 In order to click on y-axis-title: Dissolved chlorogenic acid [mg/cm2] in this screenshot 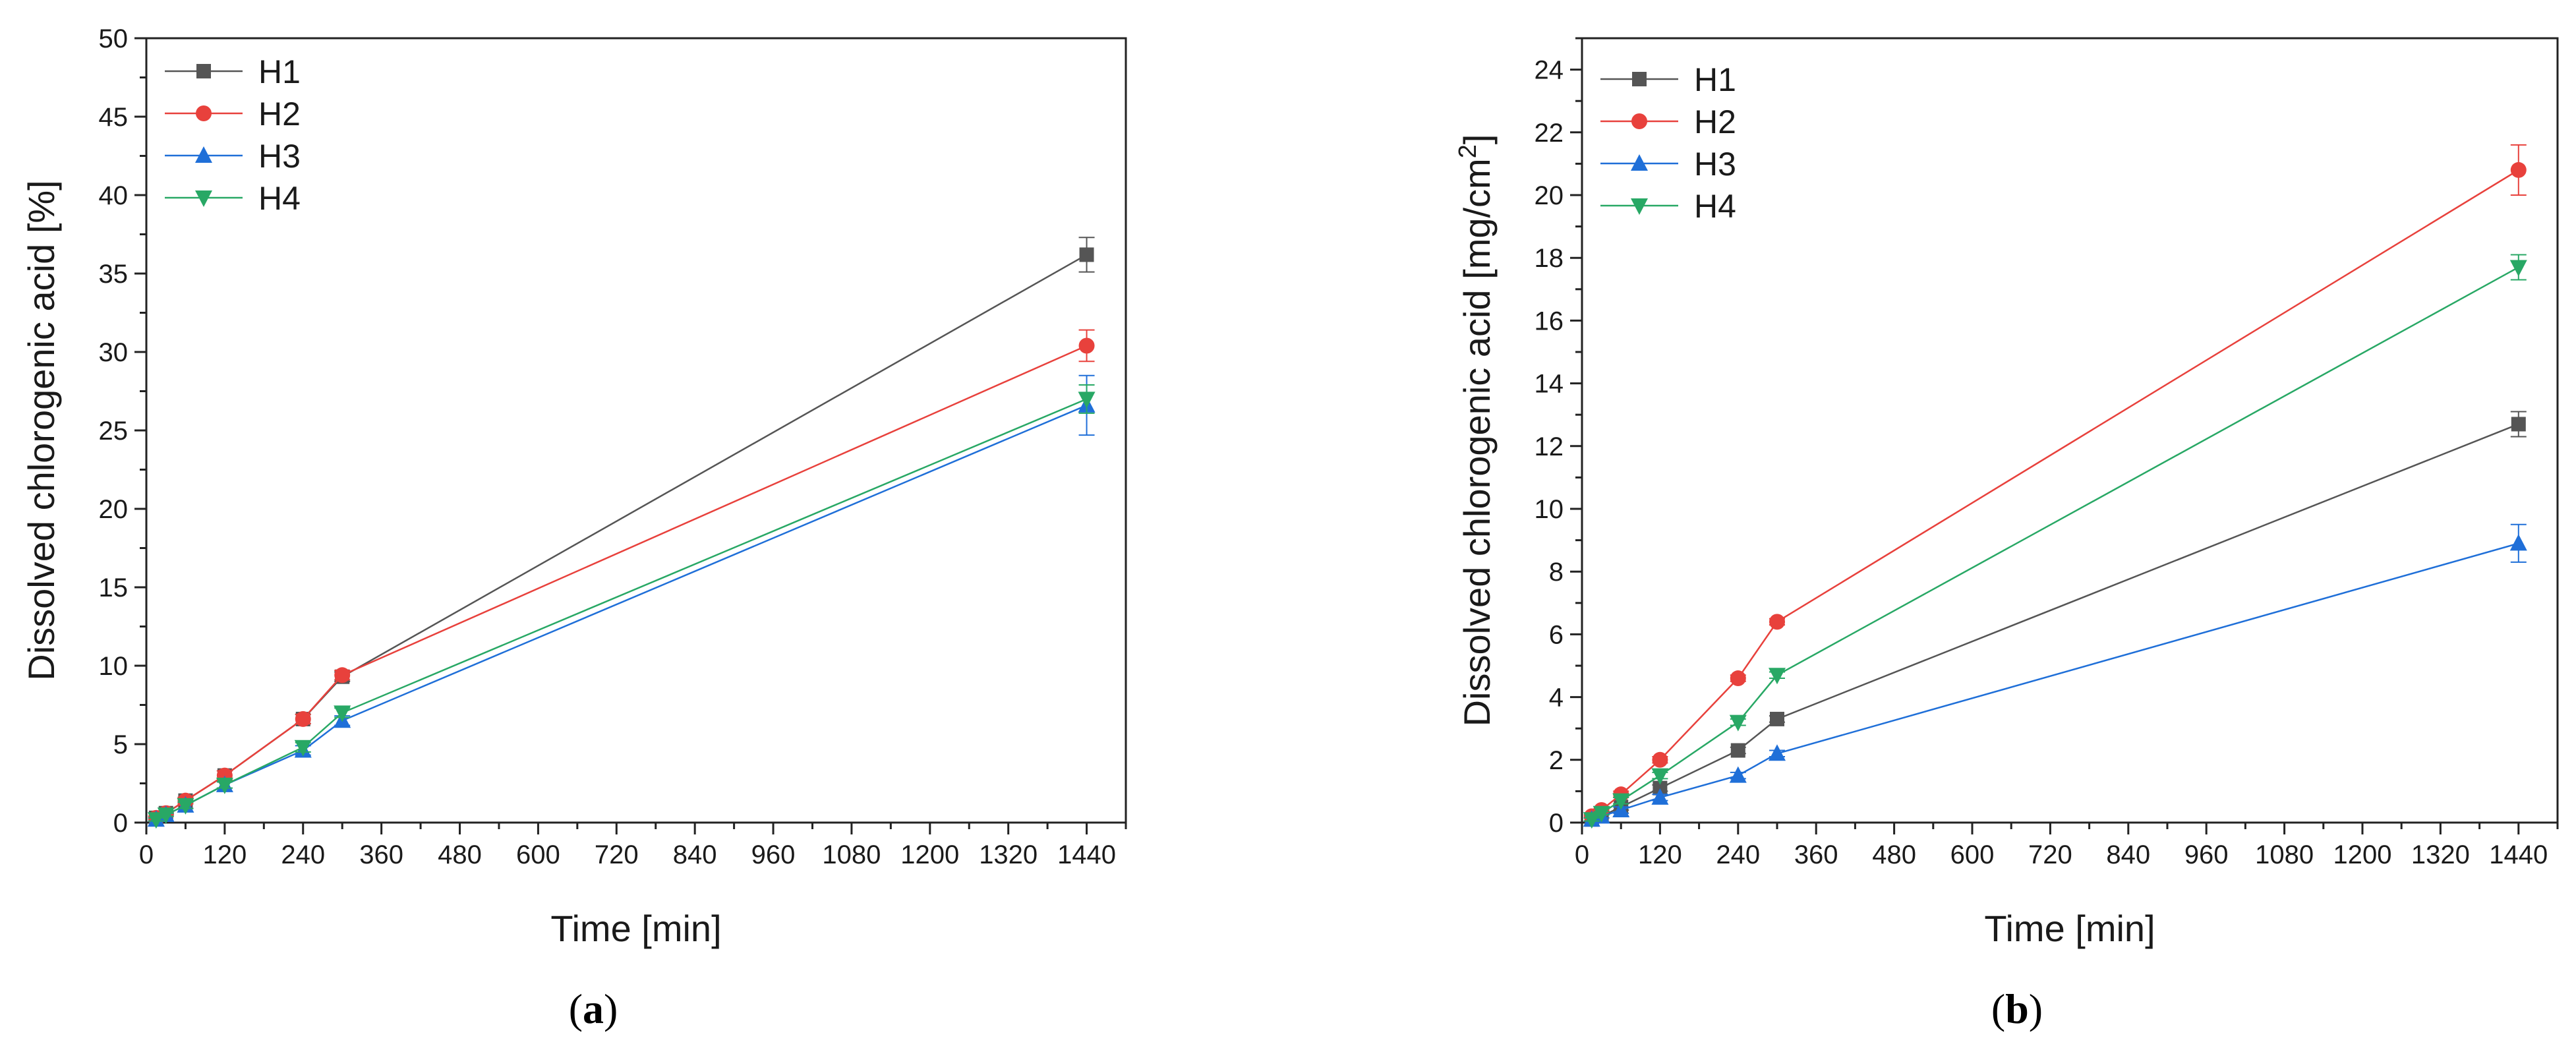, I will do `click(1476, 430)`.